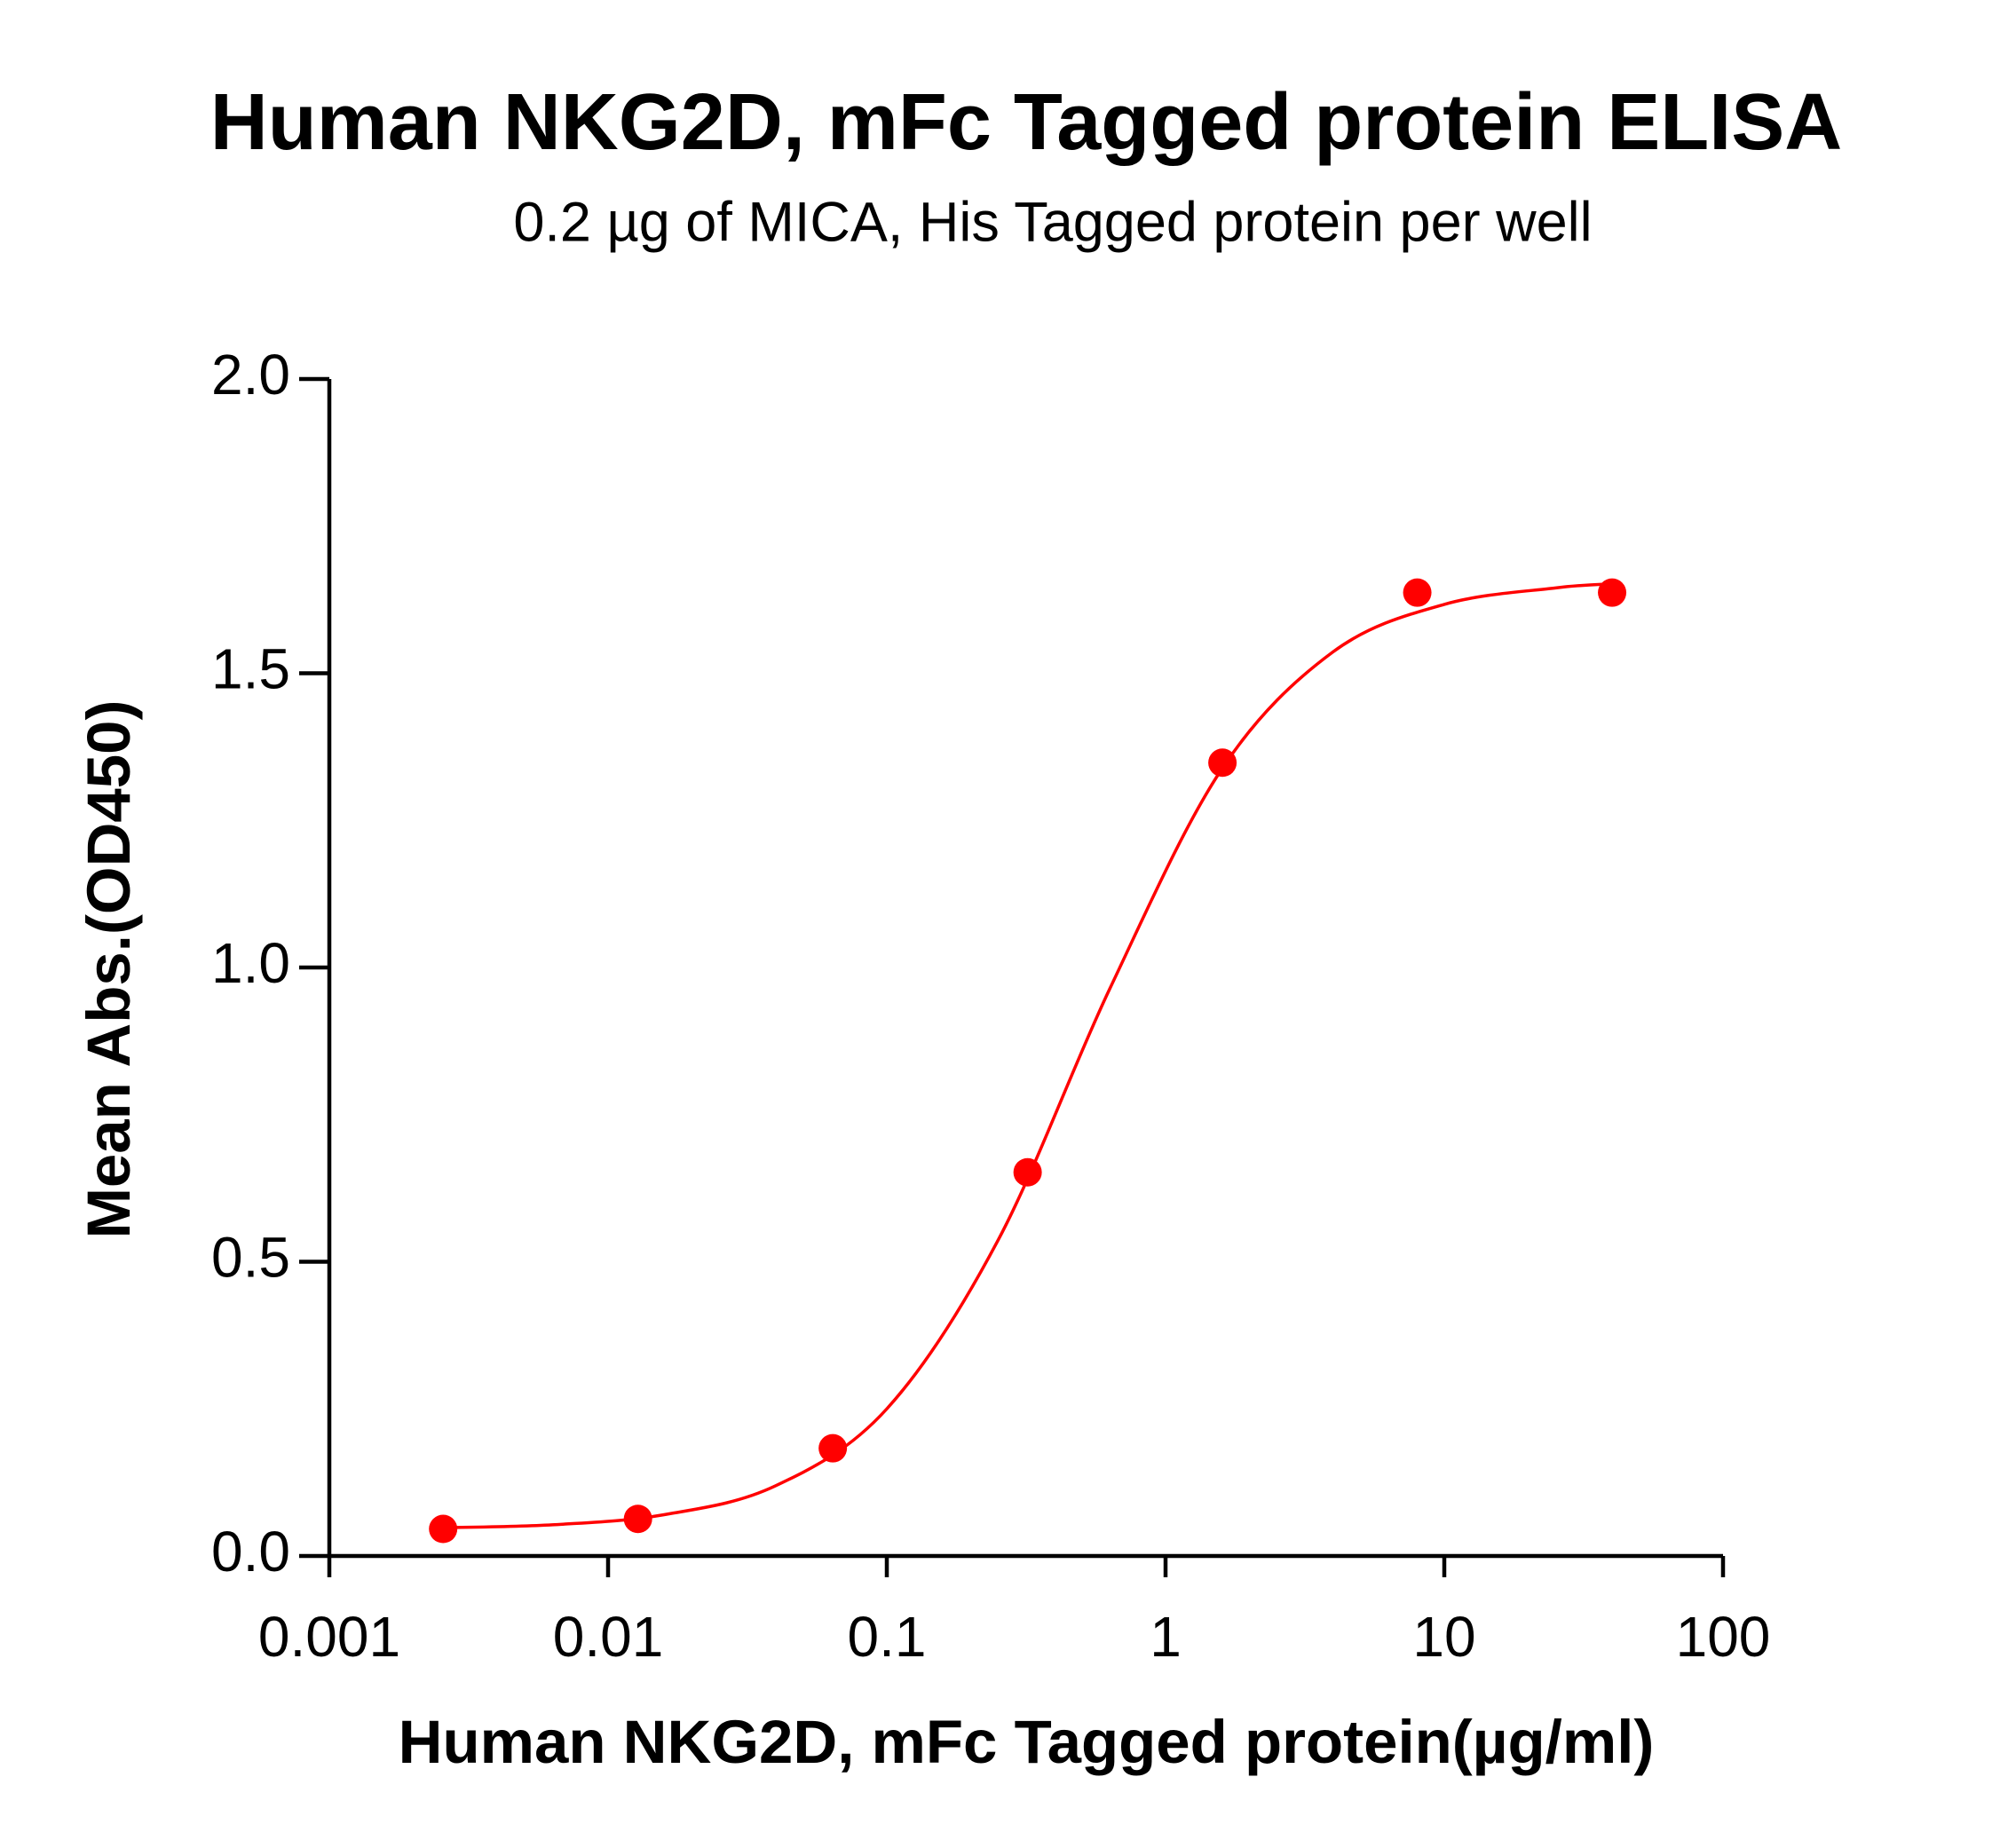 Image resolution: width=1992 pixels, height=1848 pixels. Describe the element at coordinates (1443, 1637) in the screenshot. I see `x-tick-label: 10` at that location.